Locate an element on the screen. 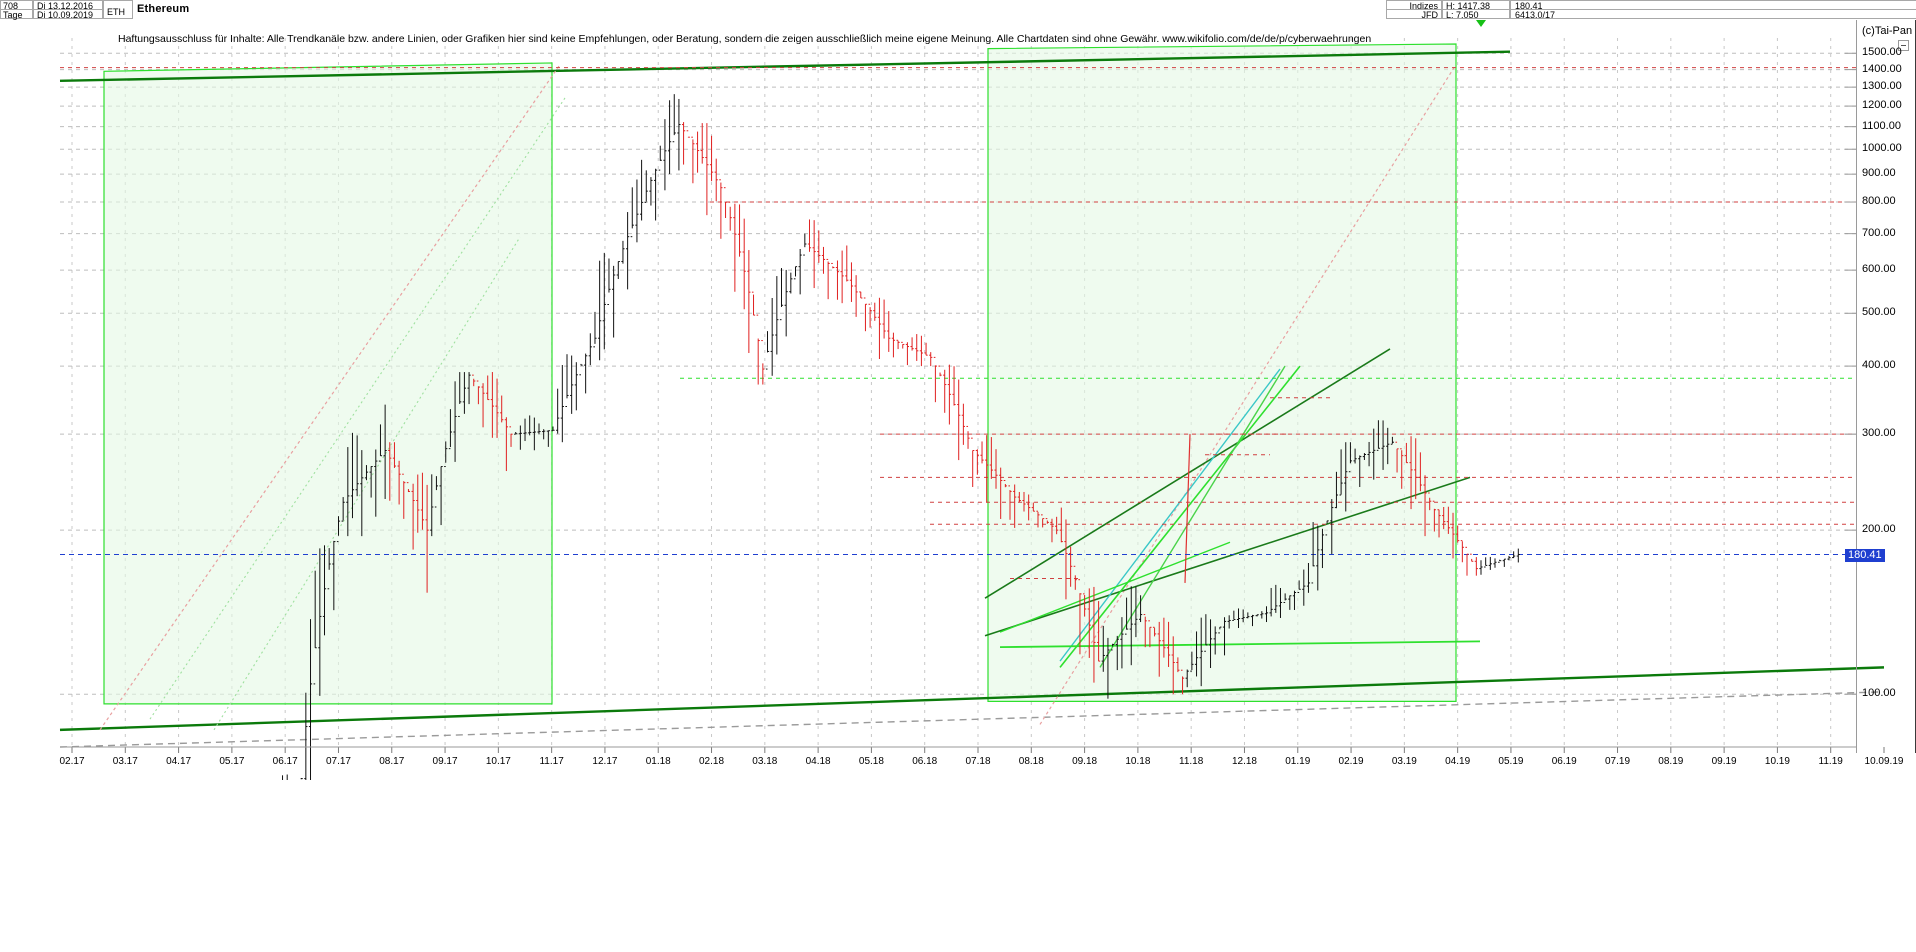  price-tick-label: 200.00 is located at coordinates (1879, 529).